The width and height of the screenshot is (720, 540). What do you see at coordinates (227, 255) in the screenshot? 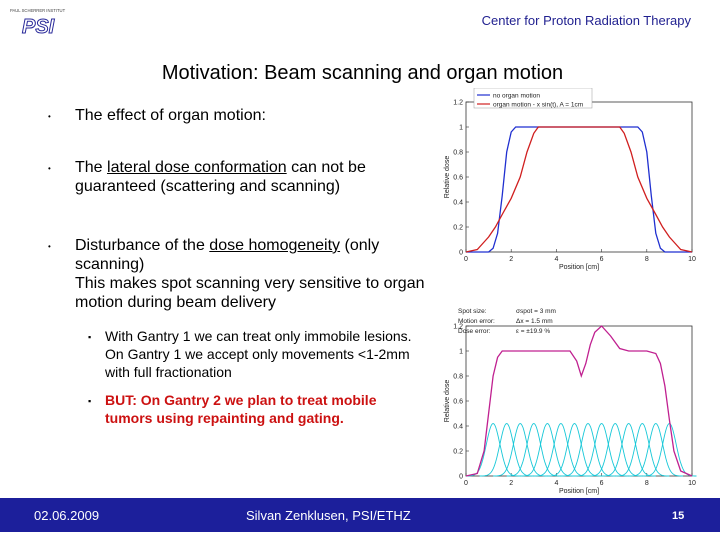
I see `bullet-3-post: (only scanning)` at bounding box center [227, 255].